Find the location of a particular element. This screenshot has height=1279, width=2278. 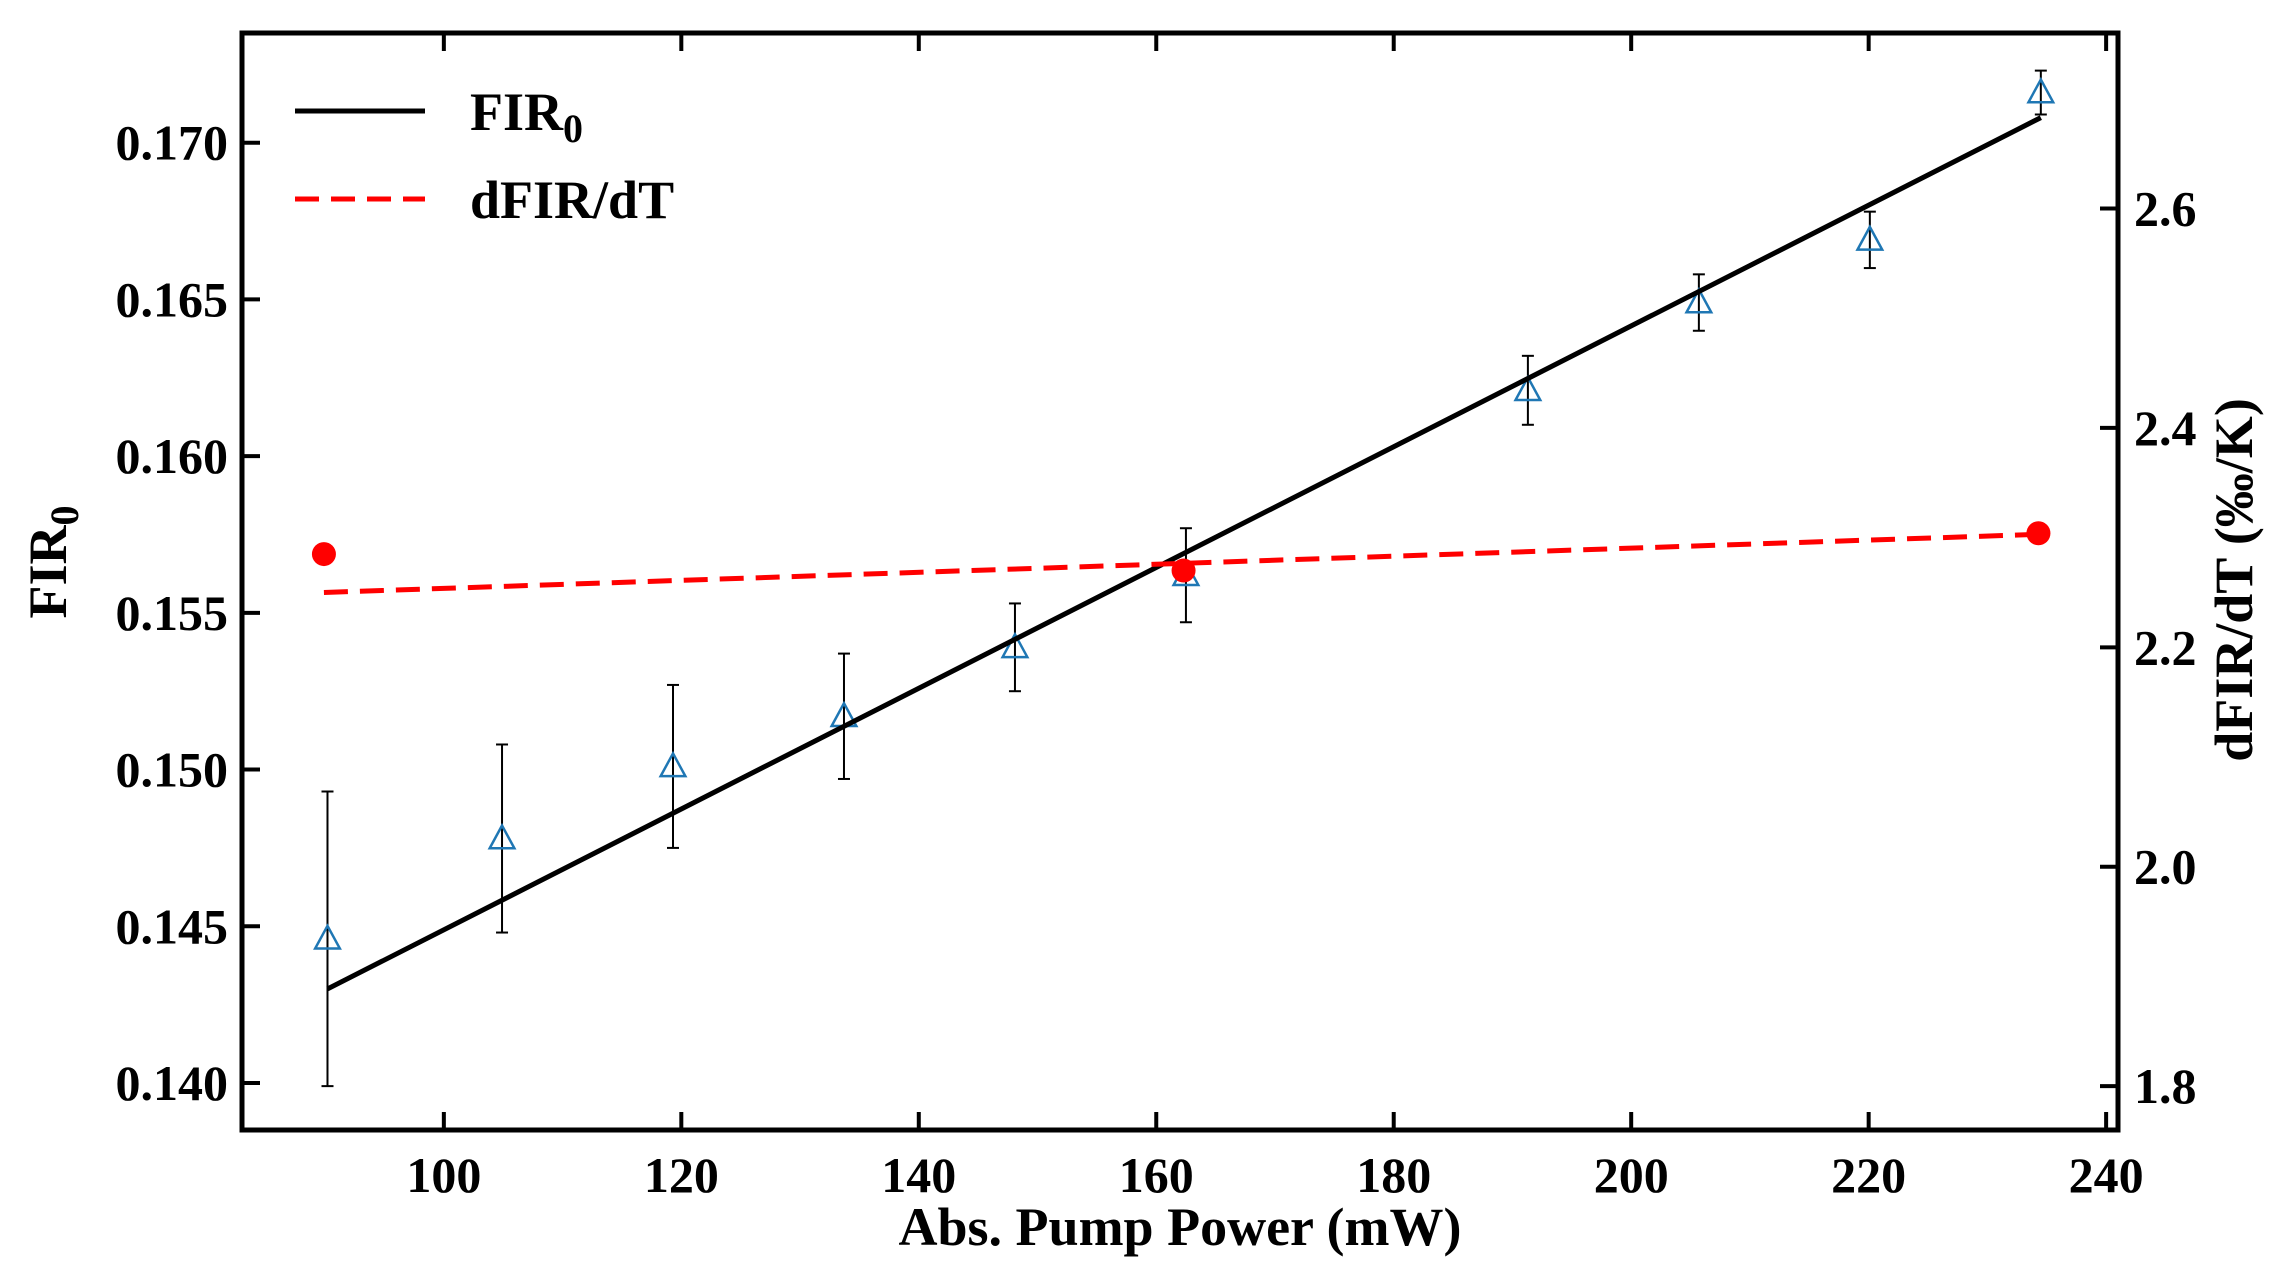

x-axis-title: Abs. Pump Power (mW) is located at coordinates (1180, 1227).